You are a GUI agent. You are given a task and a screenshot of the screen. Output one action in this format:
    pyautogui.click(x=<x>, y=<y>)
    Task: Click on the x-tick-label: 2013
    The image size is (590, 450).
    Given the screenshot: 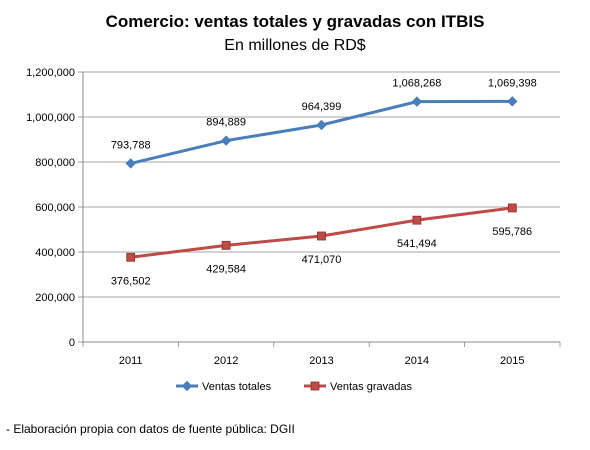 What is the action you would take?
    pyautogui.click(x=321, y=361)
    